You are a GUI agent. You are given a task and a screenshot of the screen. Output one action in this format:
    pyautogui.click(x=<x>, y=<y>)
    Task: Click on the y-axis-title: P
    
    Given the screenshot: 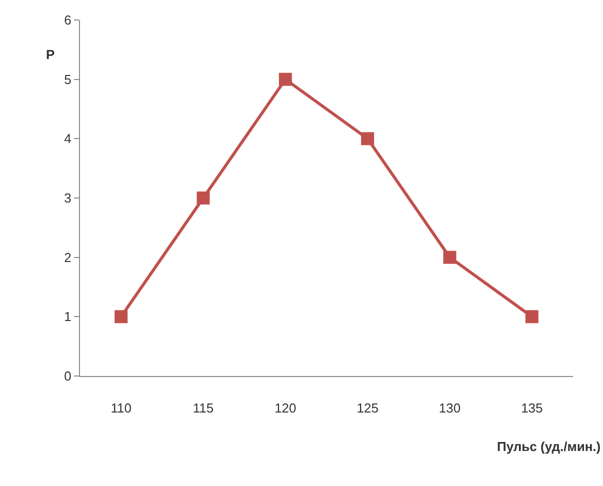 What is the action you would take?
    pyautogui.click(x=50, y=54)
    